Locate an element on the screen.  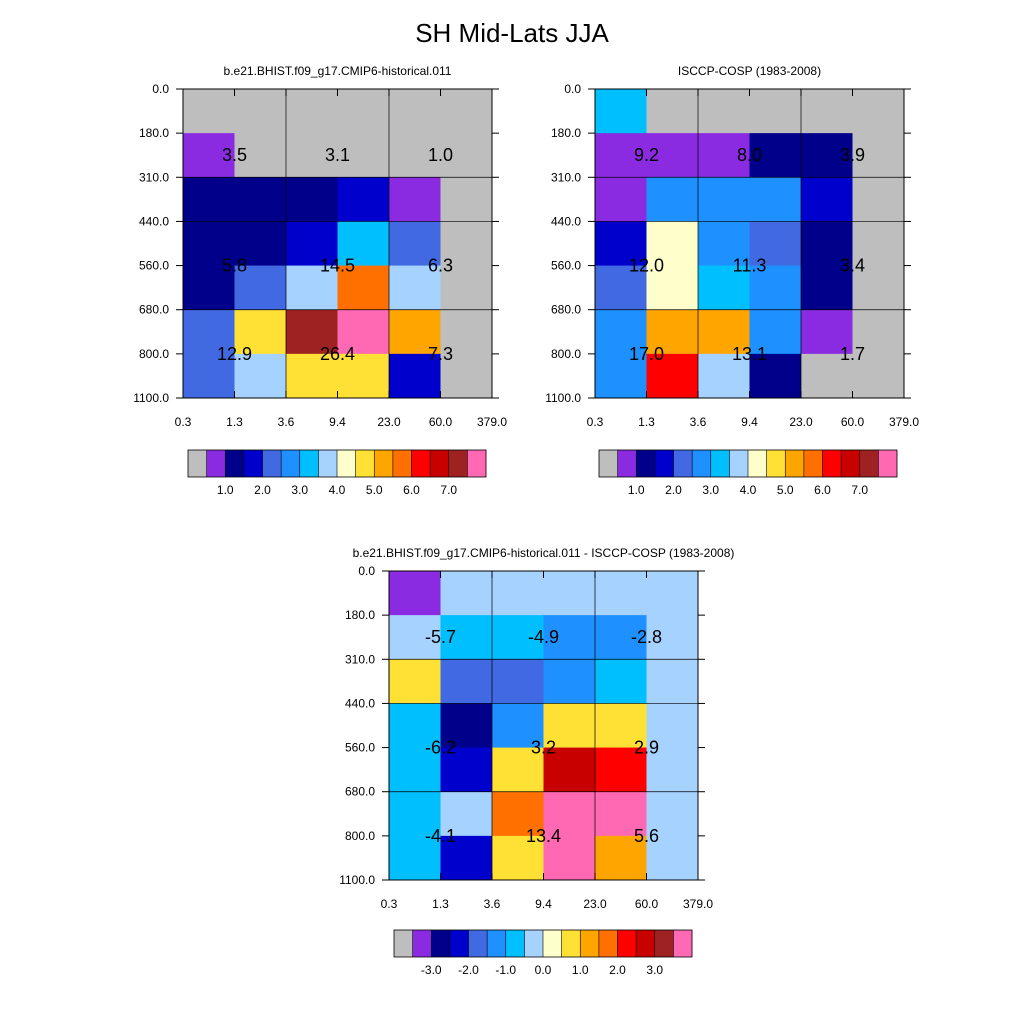
colorbar: -3.0 -2.0 -1.0 0.0 1.0 2.0 3.0 is located at coordinates (543, 953).